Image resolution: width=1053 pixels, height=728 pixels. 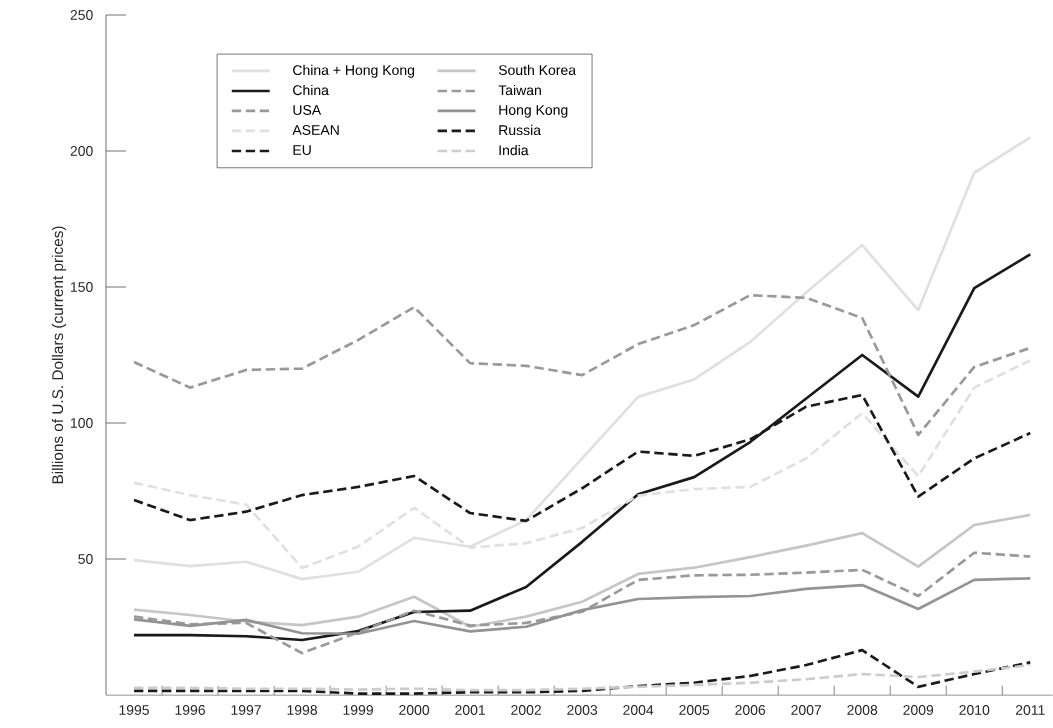 What do you see at coordinates (582, 710) in the screenshot?
I see `x-tick-label: 2003` at bounding box center [582, 710].